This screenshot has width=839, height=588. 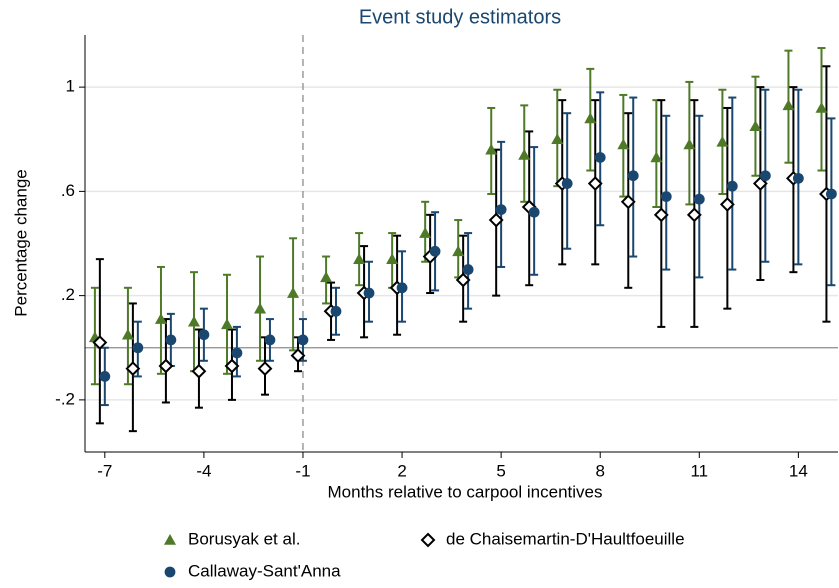 I want to click on y-axis-label: Percentage change, so click(x=20, y=242).